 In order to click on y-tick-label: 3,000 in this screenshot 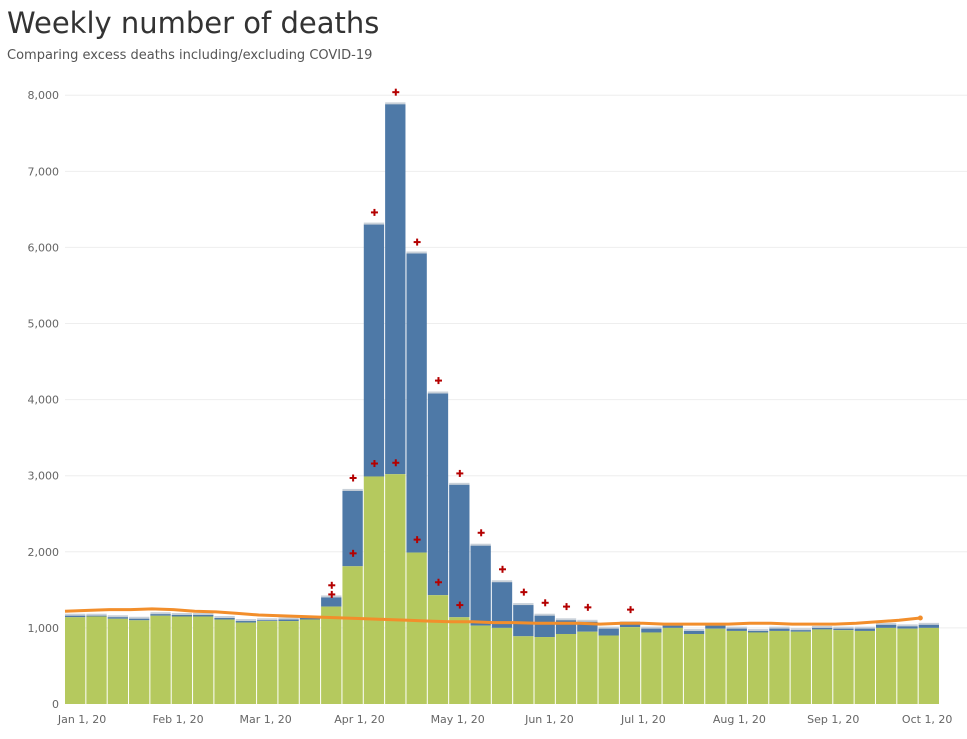, I will do `click(44, 476)`.